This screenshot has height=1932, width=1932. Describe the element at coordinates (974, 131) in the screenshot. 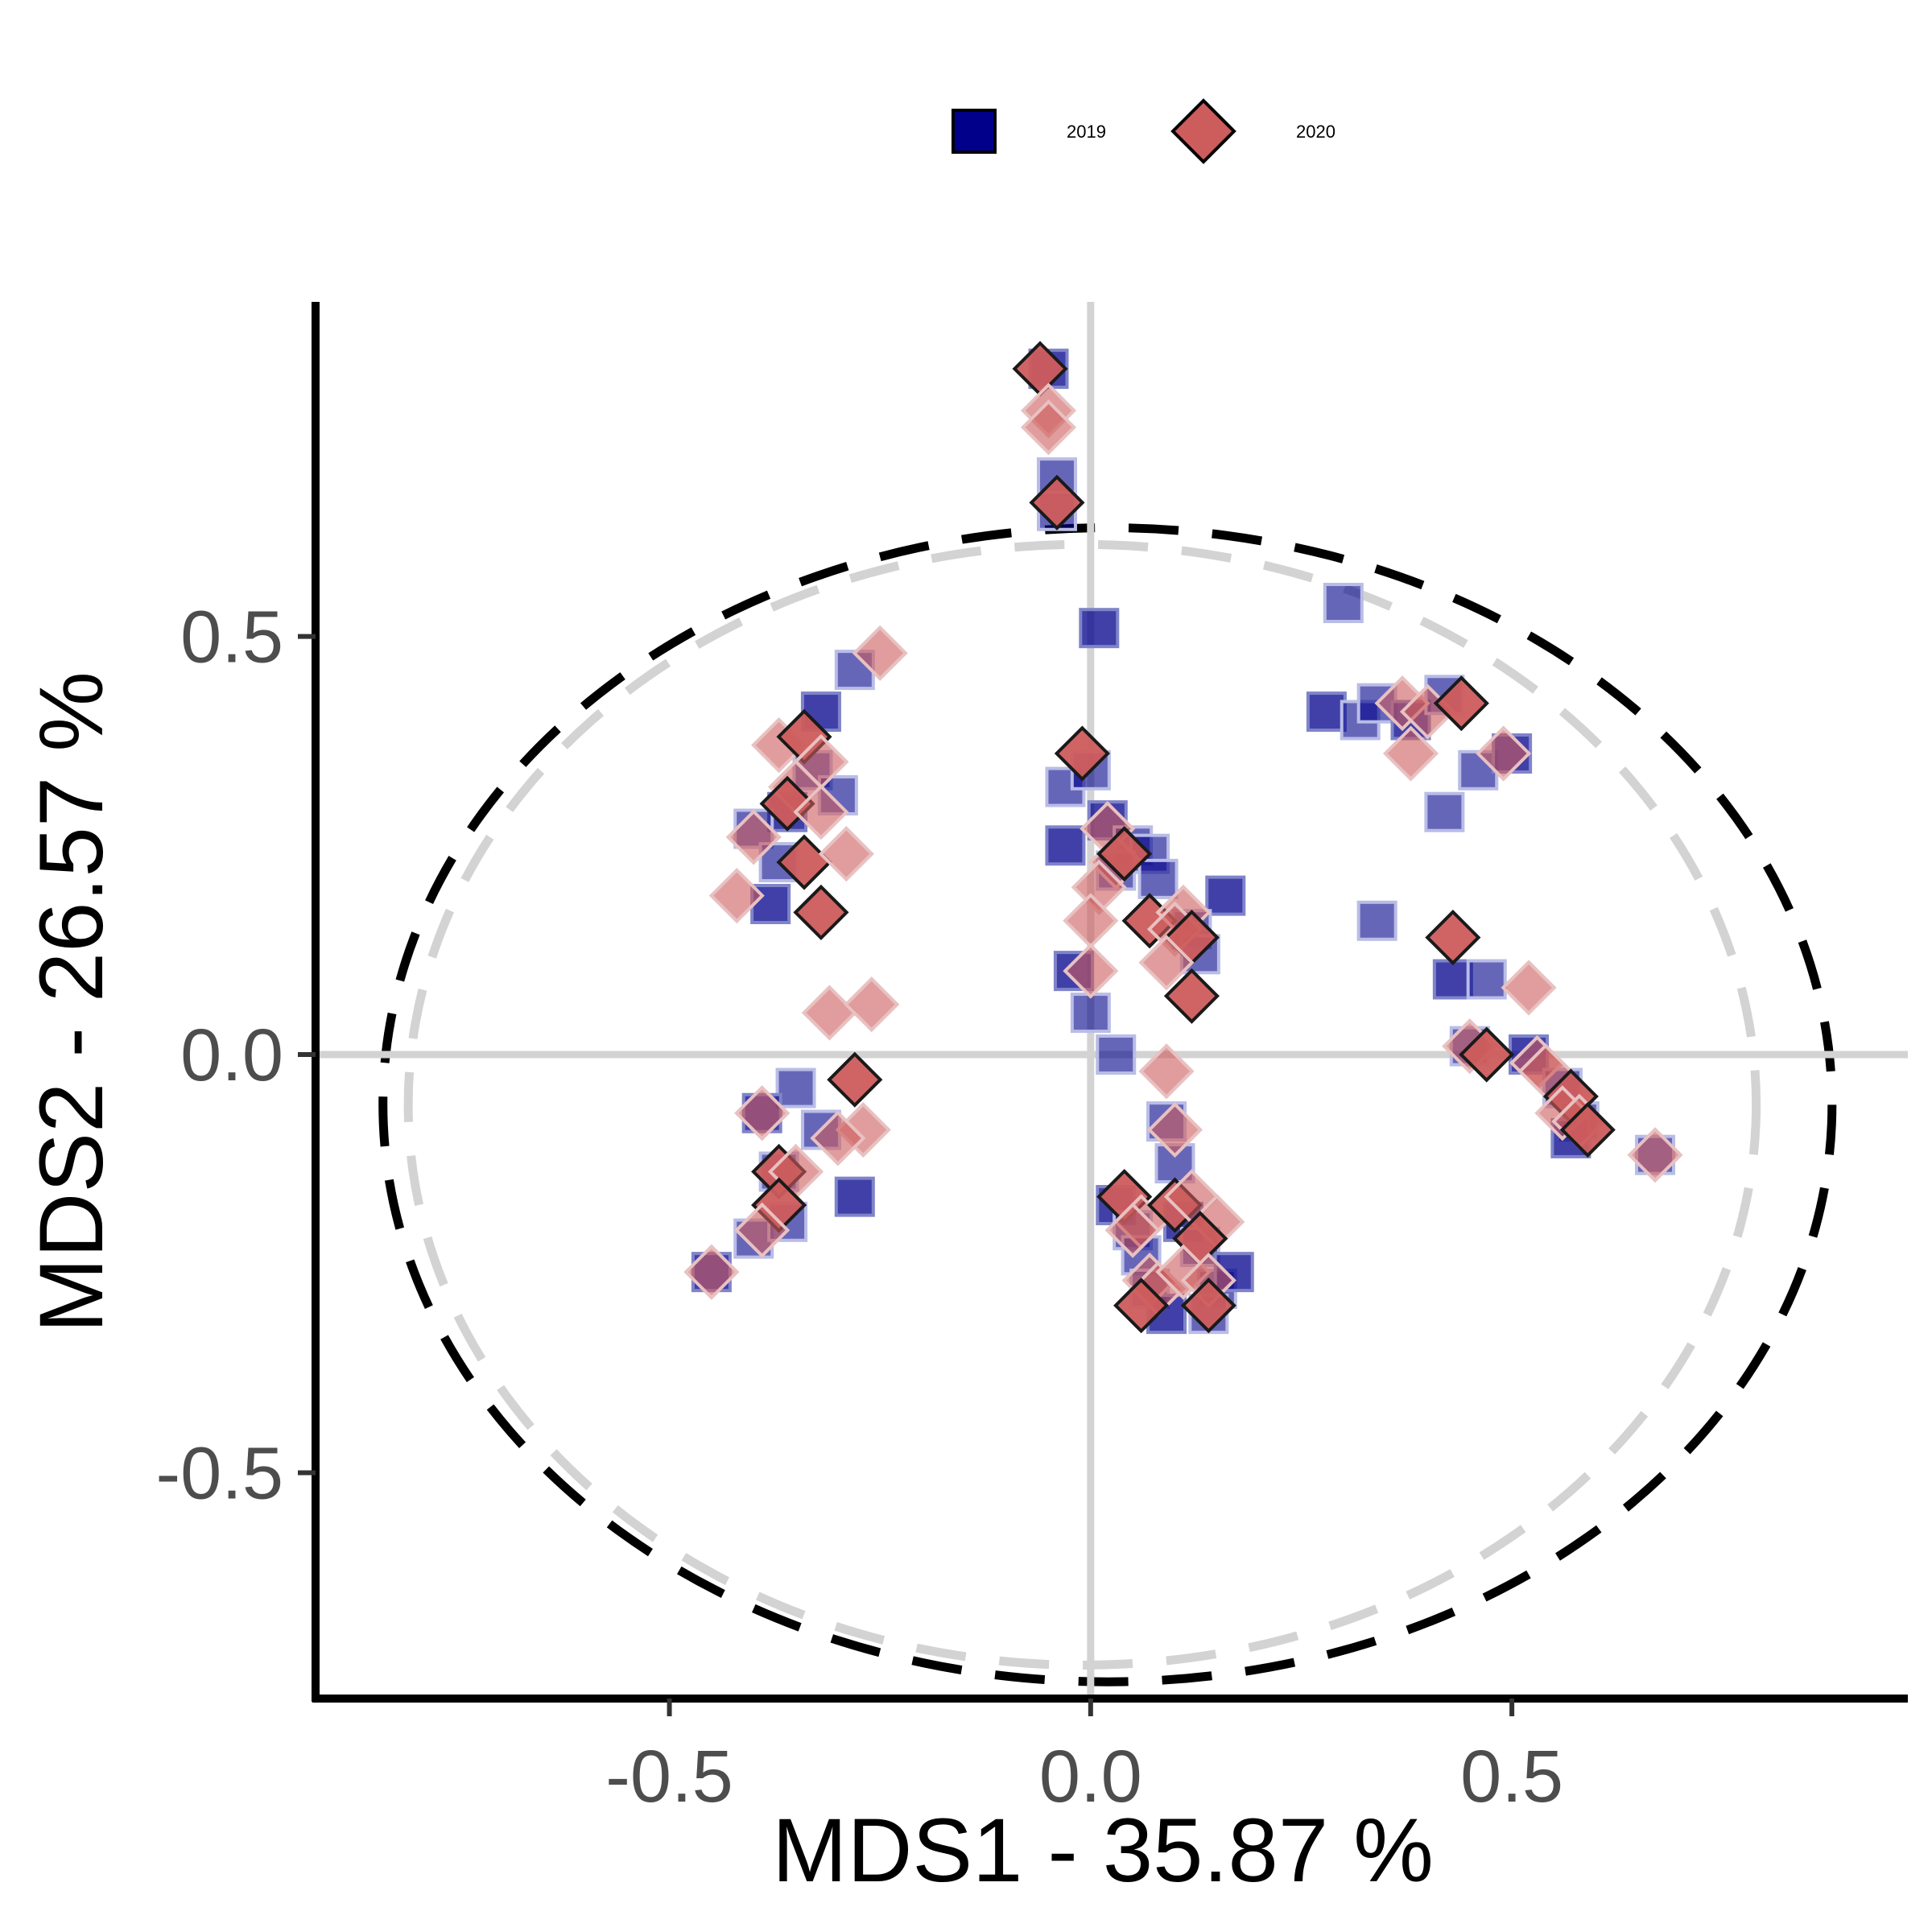

I see `legend-square-marker` at that location.